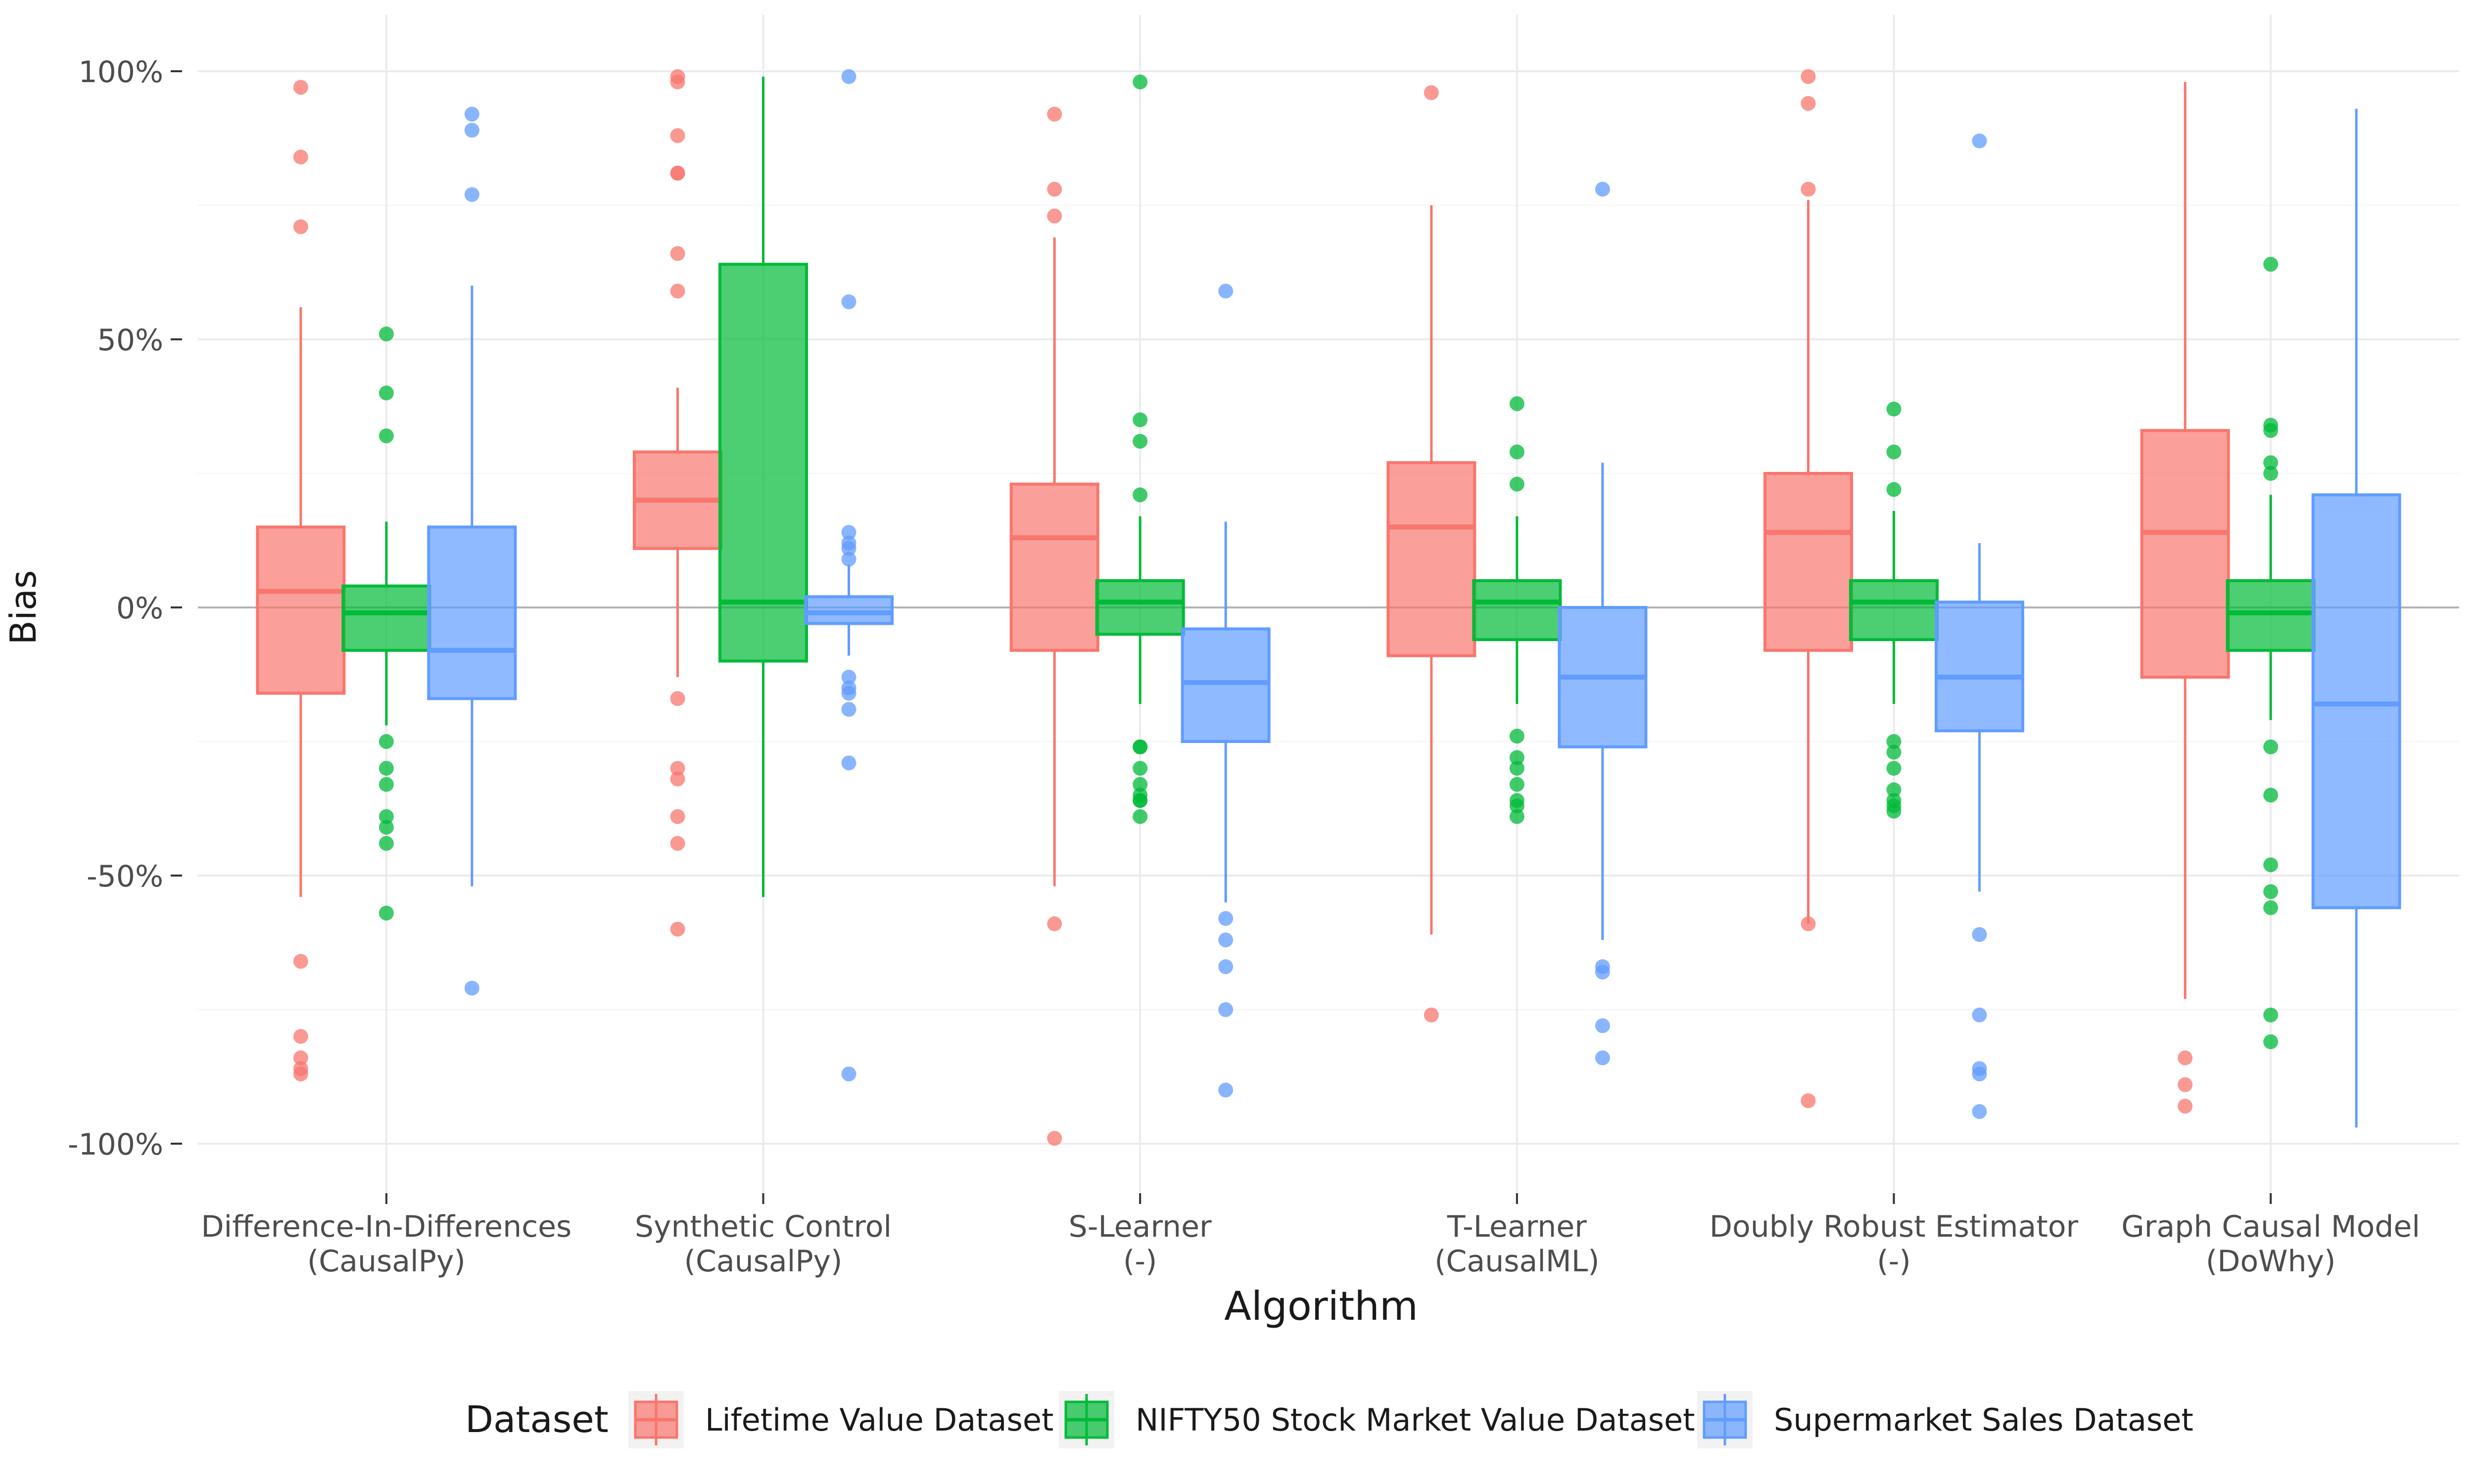  Describe the element at coordinates (879, 1420) in the screenshot. I see `legend-label: Lifetime Value Dataset` at that location.